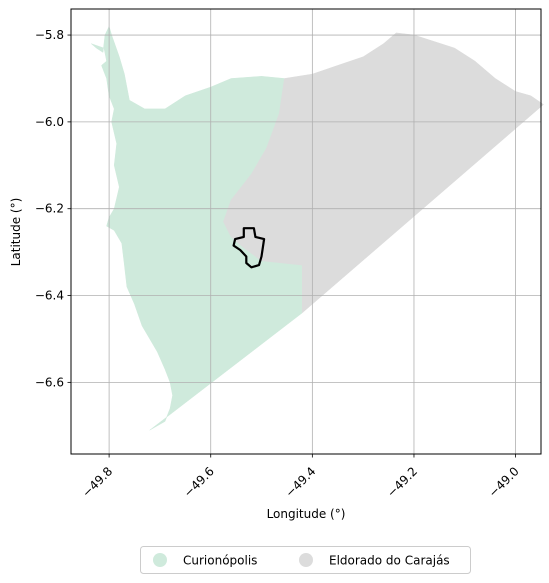 The width and height of the screenshot is (549, 583). What do you see at coordinates (49, 296) in the screenshot?
I see `y-tick-label: −6.4` at bounding box center [49, 296].